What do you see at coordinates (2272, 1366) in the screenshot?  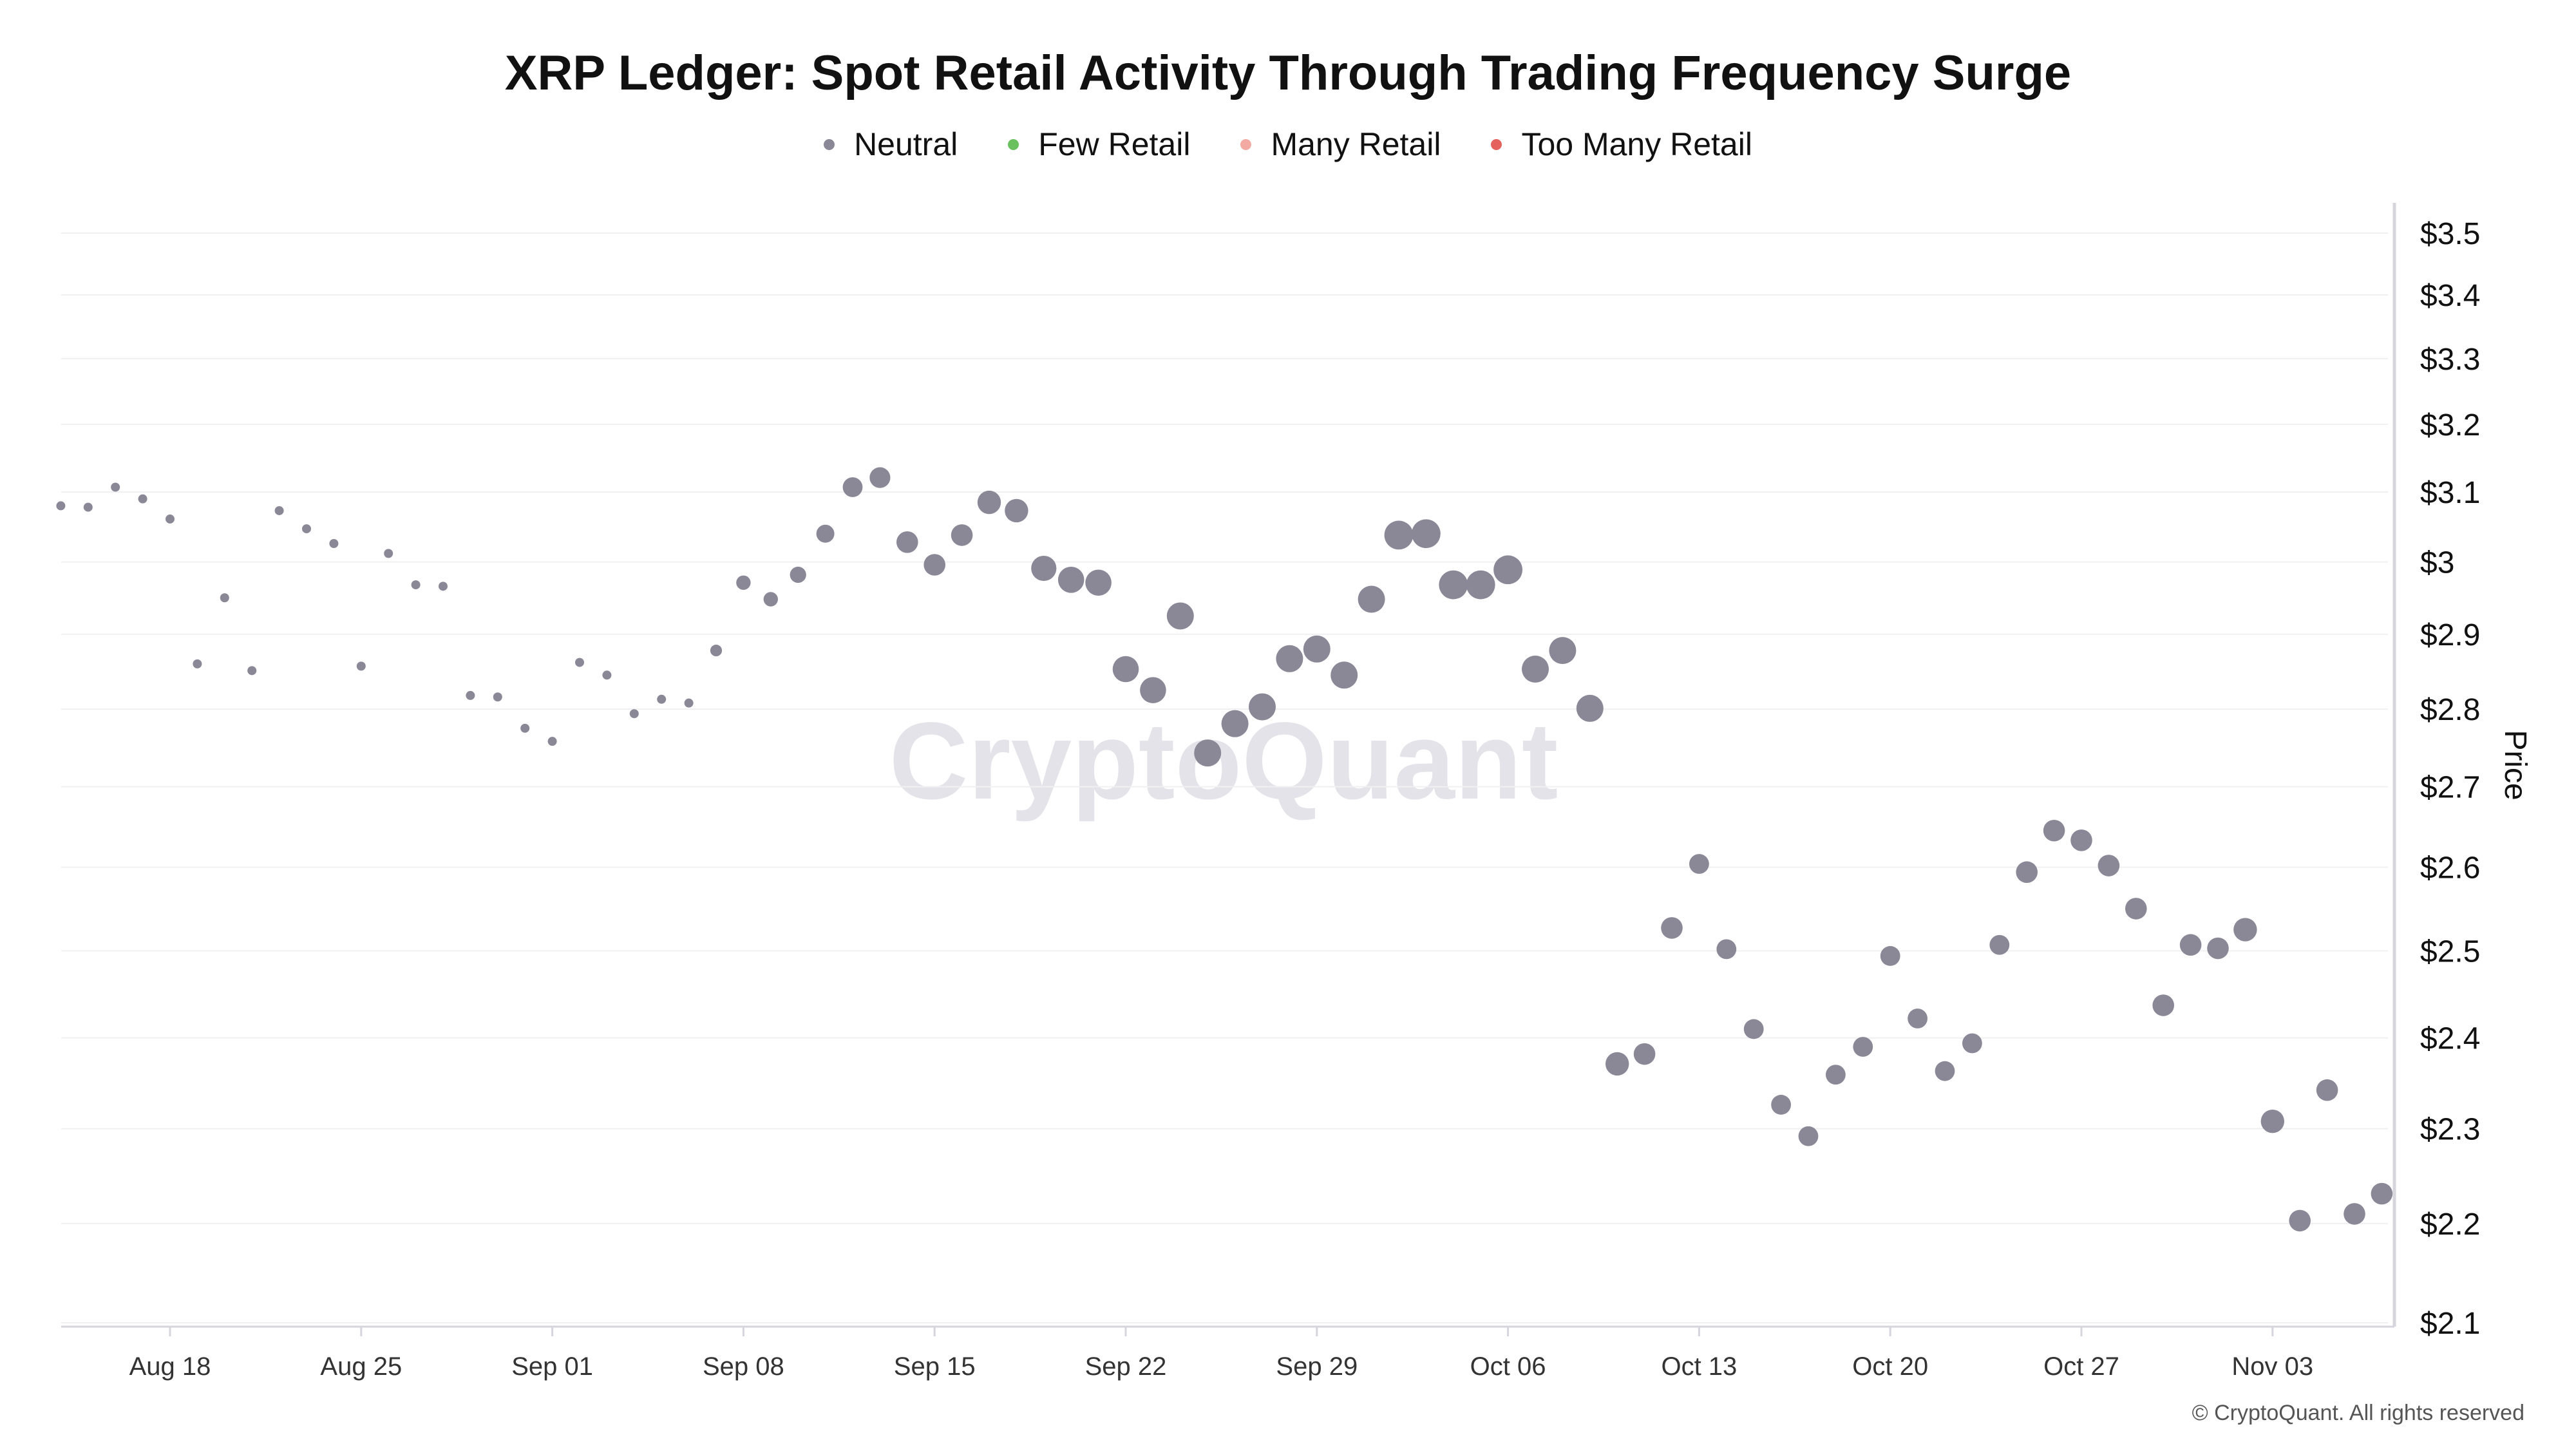 I see `x-tick-label: Nov 03` at bounding box center [2272, 1366].